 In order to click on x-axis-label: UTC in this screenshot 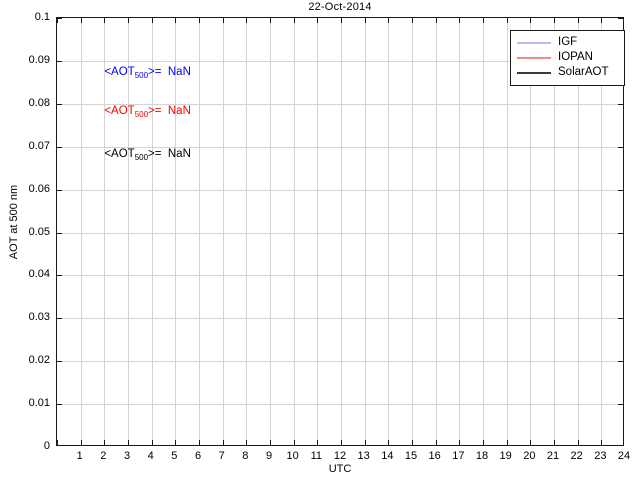, I will do `click(340, 469)`.